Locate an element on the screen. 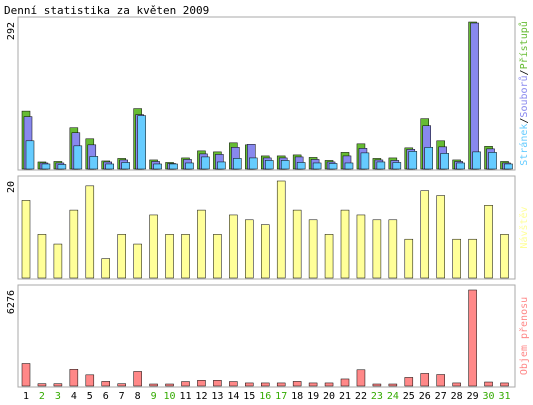 The width and height of the screenshot is (533, 405). day-label: 8 is located at coordinates (138, 396).